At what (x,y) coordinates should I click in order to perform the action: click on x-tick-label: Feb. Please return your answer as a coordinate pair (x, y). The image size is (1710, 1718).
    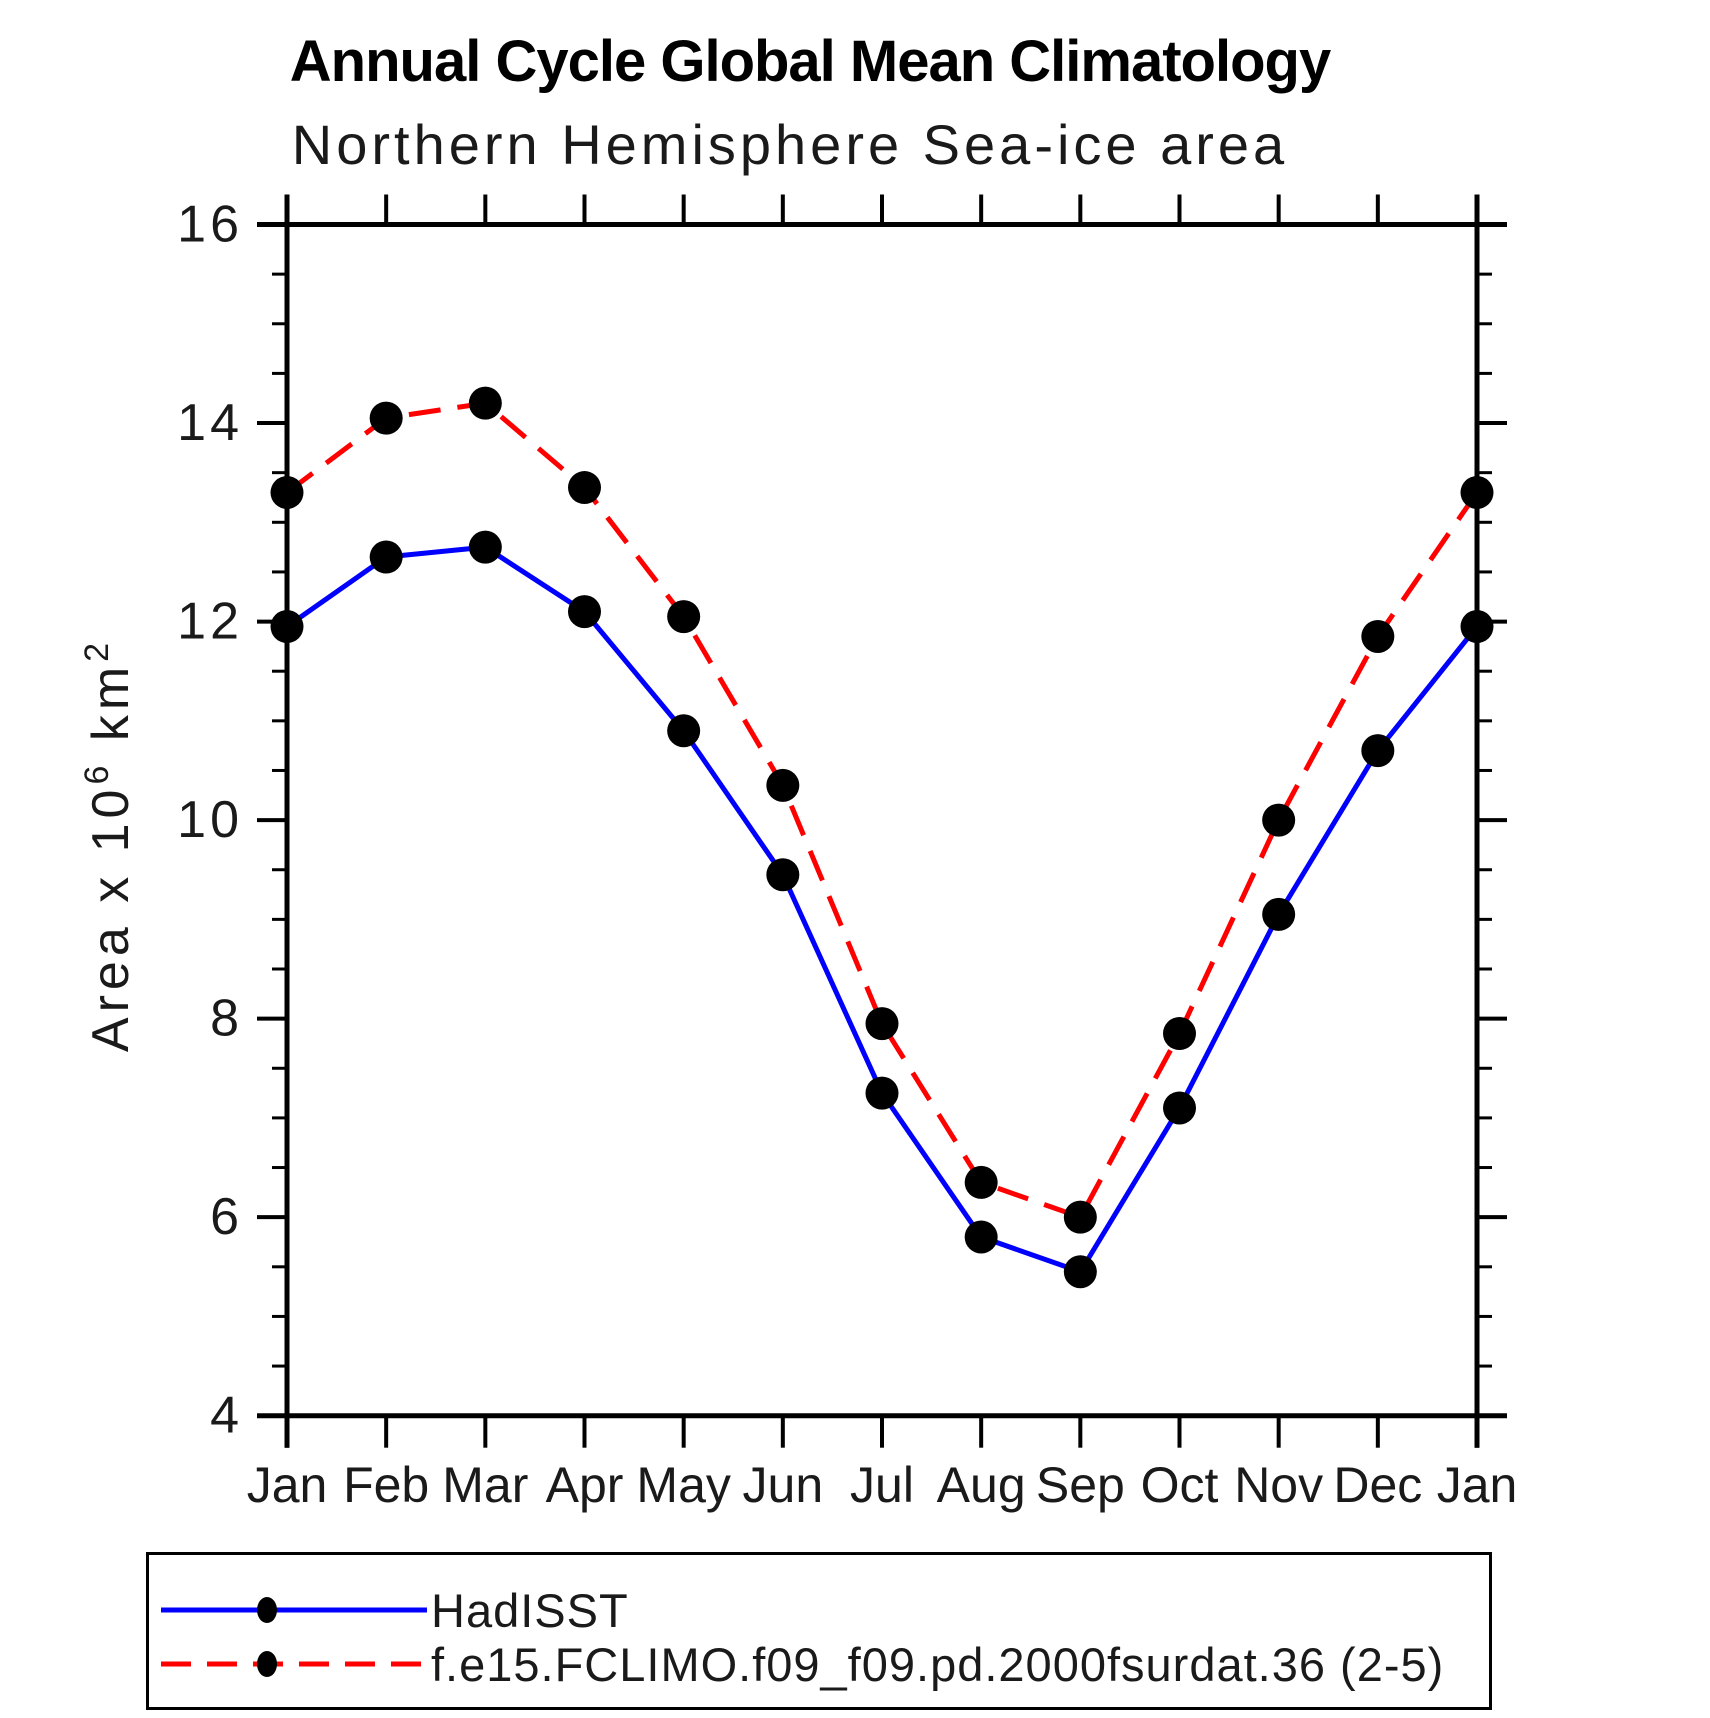
    Looking at the image, I should click on (386, 1485).